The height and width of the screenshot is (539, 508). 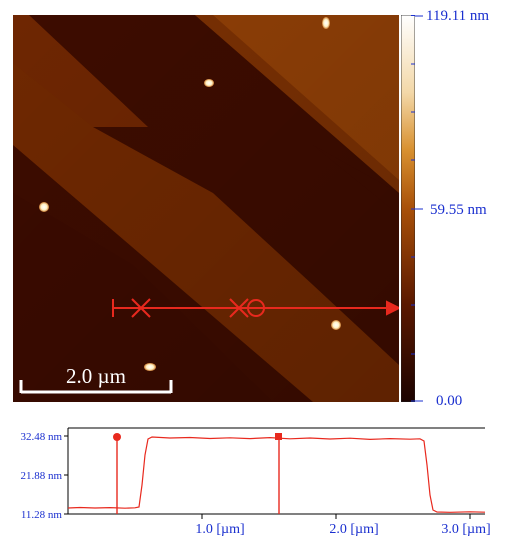 What do you see at coordinates (458, 210) in the screenshot?
I see `colorbar-mid-label: 59.55 nm` at bounding box center [458, 210].